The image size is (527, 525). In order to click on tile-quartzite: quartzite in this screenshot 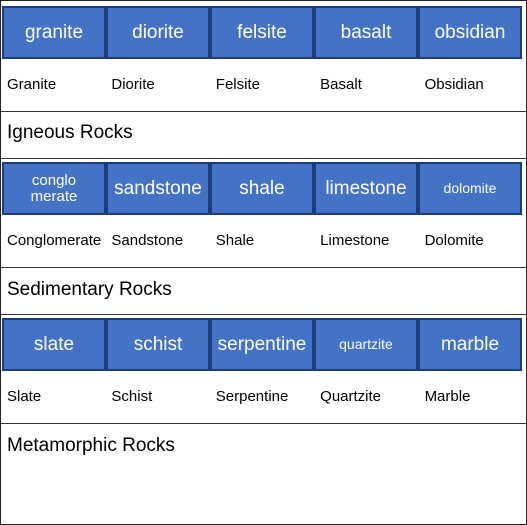, I will do `click(366, 344)`.